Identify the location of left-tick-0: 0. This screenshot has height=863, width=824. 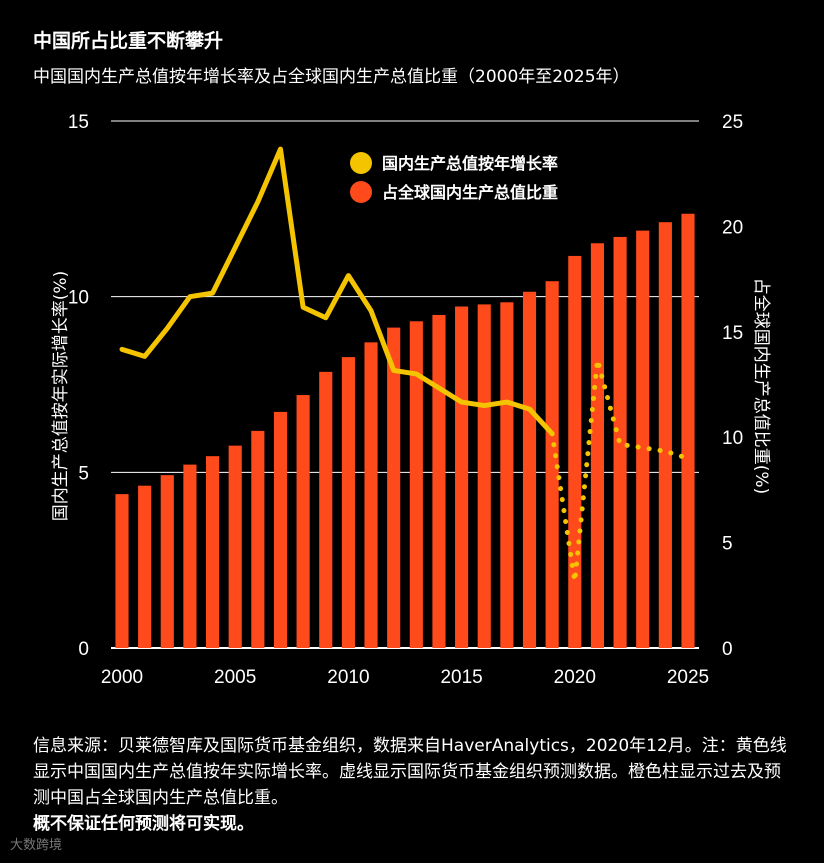
(83, 649).